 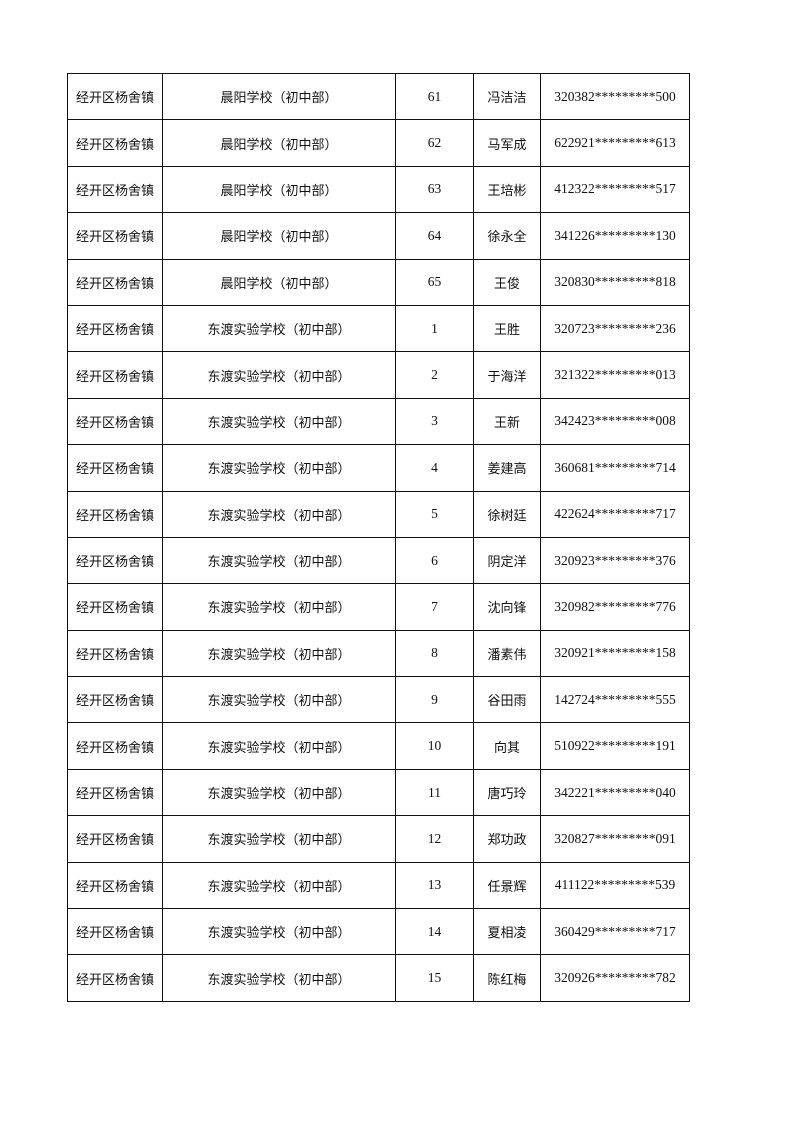 I want to click on number-cell: 63, so click(x=434, y=189).